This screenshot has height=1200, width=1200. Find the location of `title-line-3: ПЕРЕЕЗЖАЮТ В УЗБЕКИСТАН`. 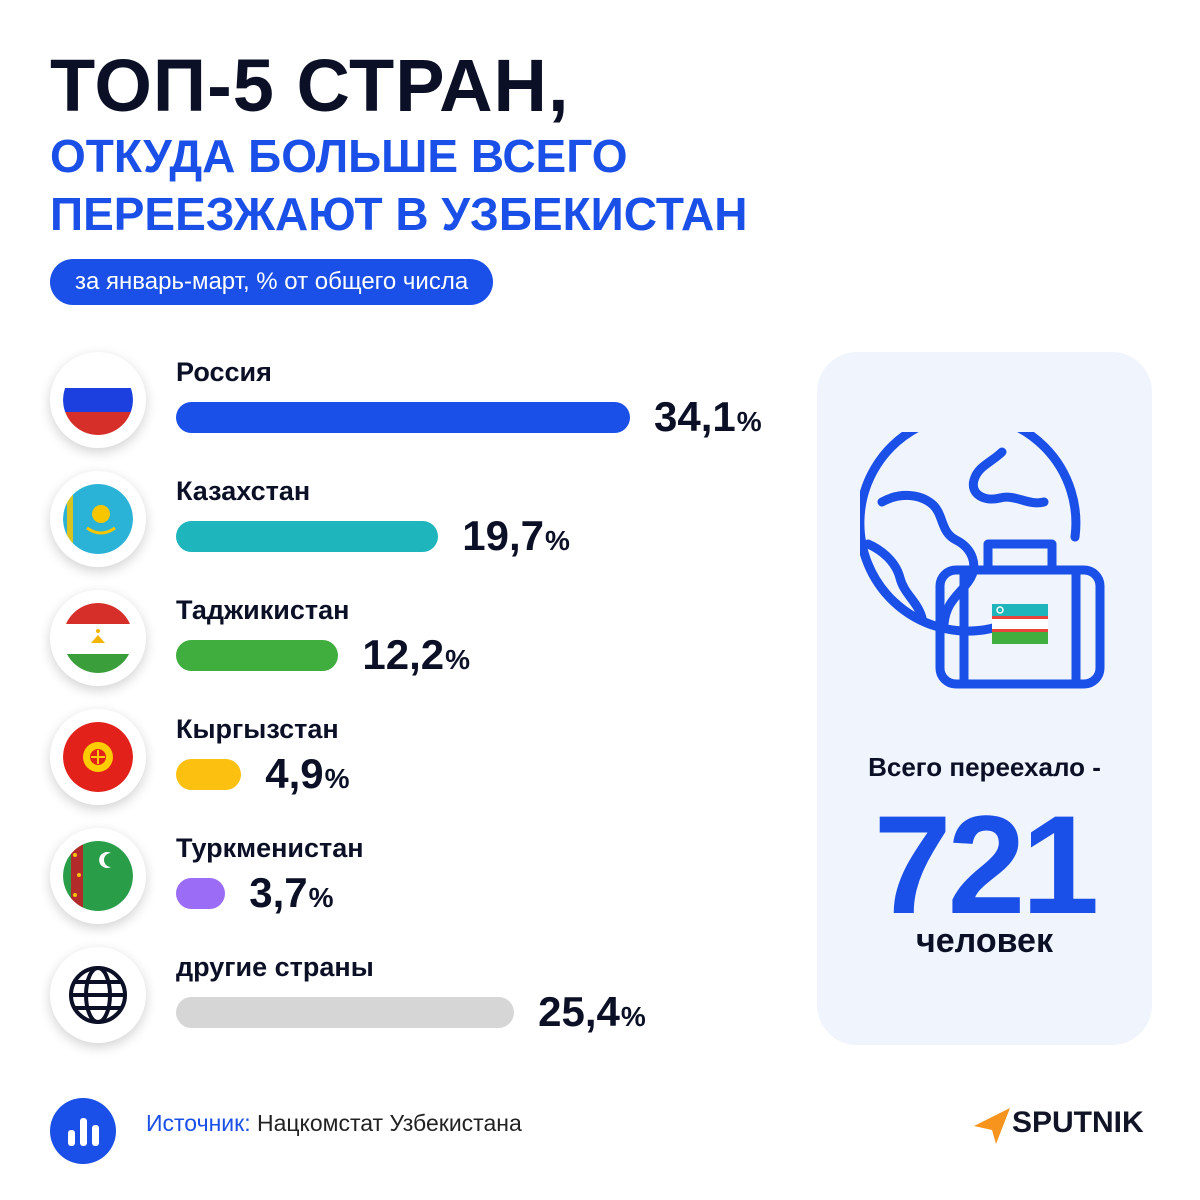

title-line-3: ПЕРЕЕЗЖАЮТ В УЗБЕКИСТАН is located at coordinates (399, 214).